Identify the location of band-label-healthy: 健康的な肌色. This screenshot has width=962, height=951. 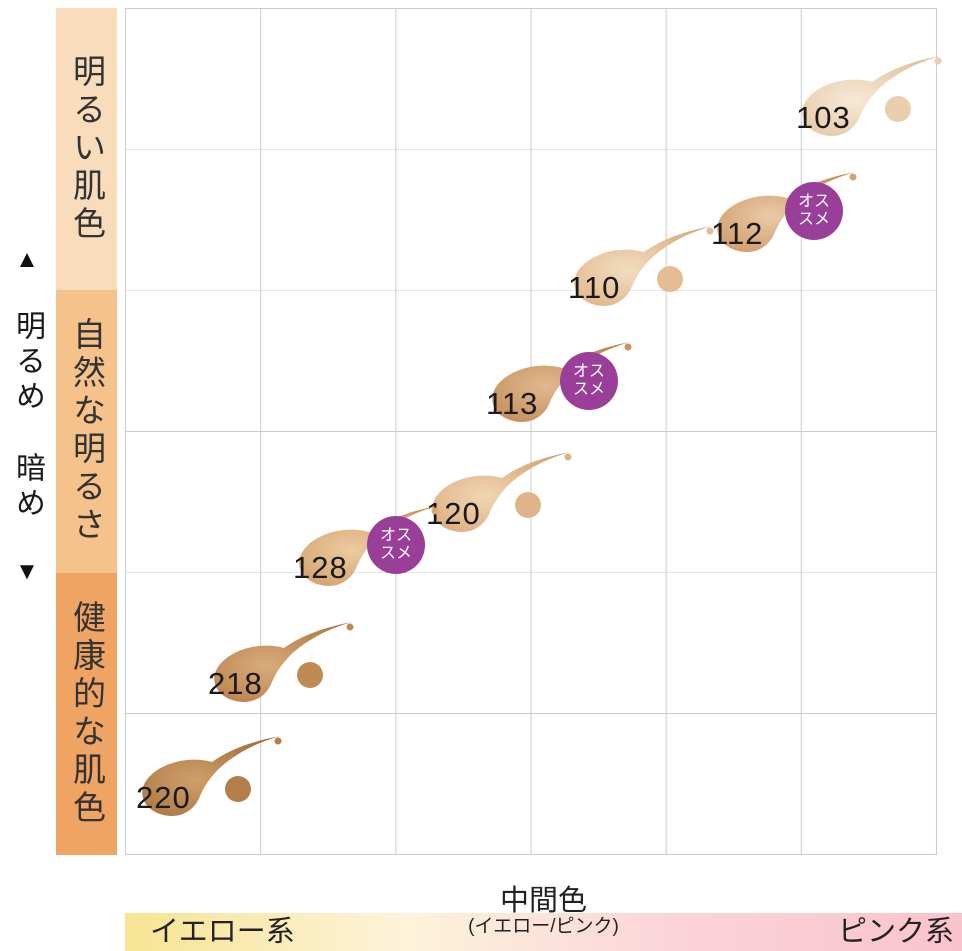
(87, 713).